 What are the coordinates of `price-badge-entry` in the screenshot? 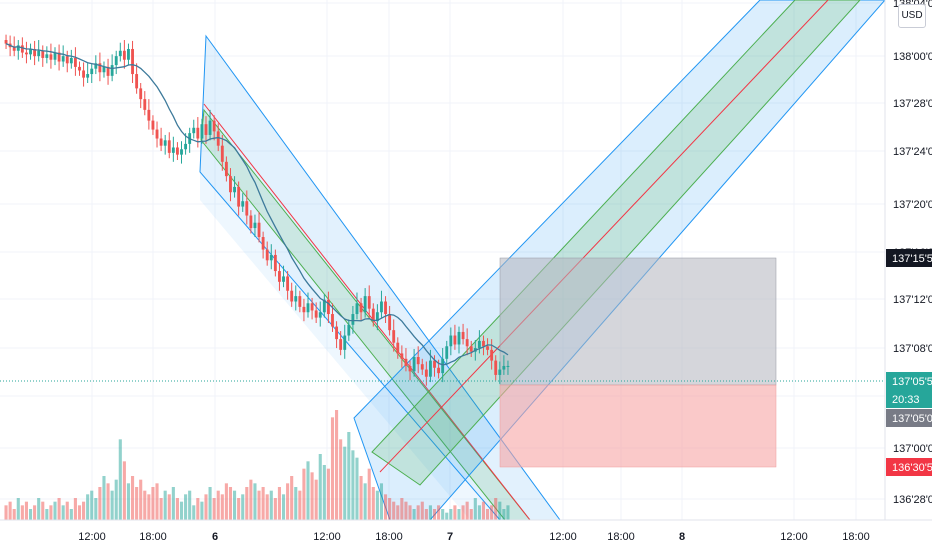 It's located at (909, 418).